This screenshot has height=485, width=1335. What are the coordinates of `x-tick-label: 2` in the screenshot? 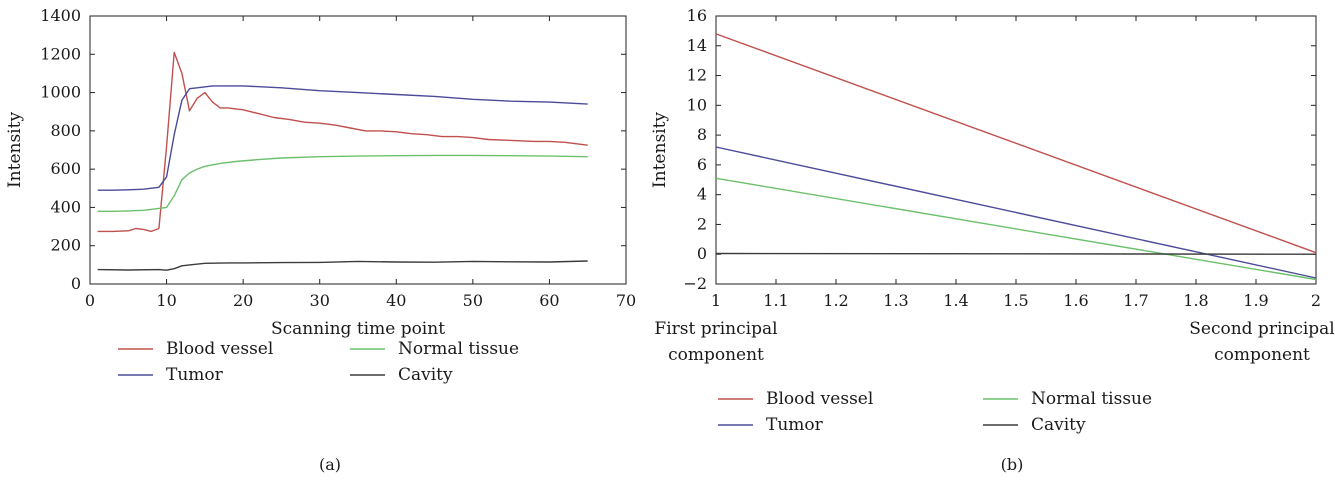 It's located at (1316, 300).